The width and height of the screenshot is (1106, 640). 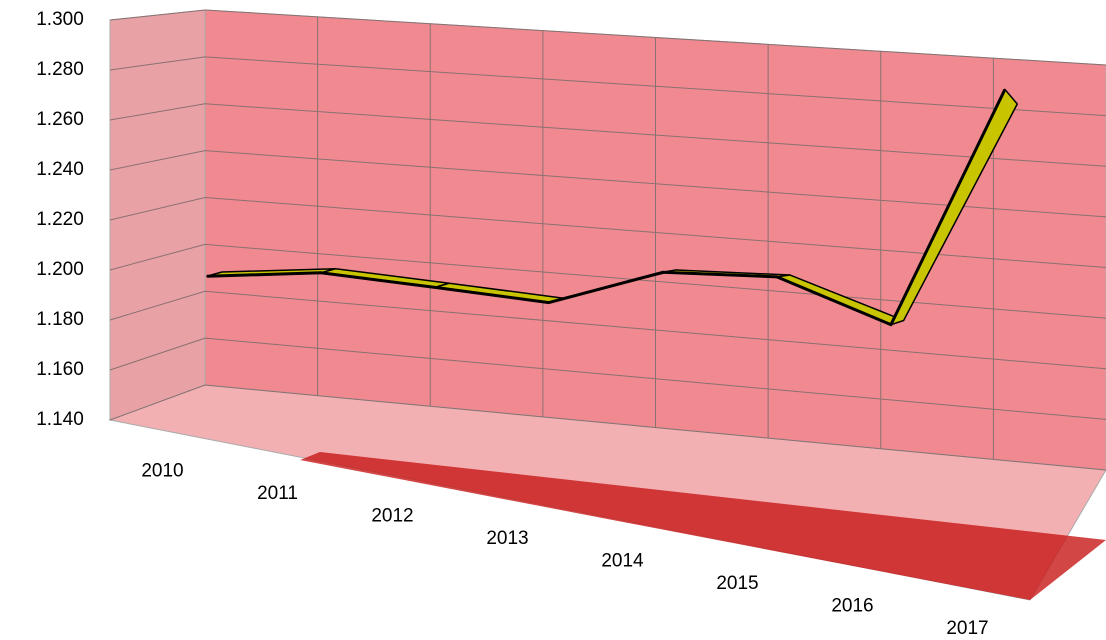 I want to click on y-tick-label: 1.180, so click(x=60, y=319).